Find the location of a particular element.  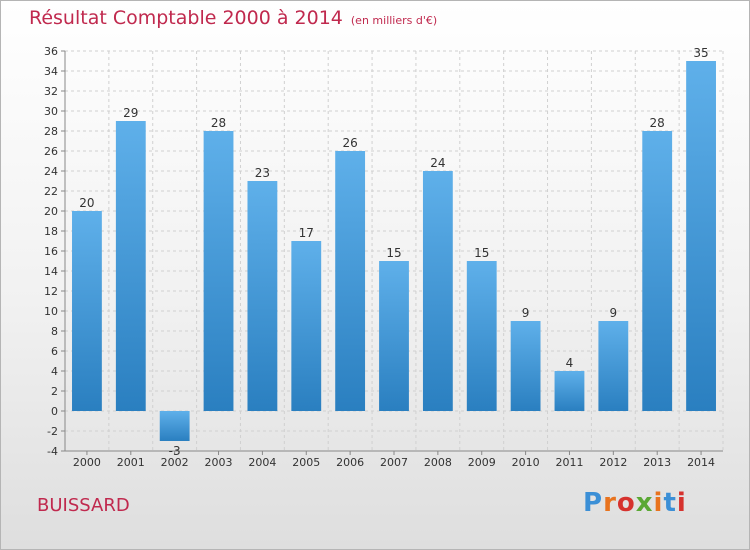

y-tick-label: 2 is located at coordinates (54, 391).